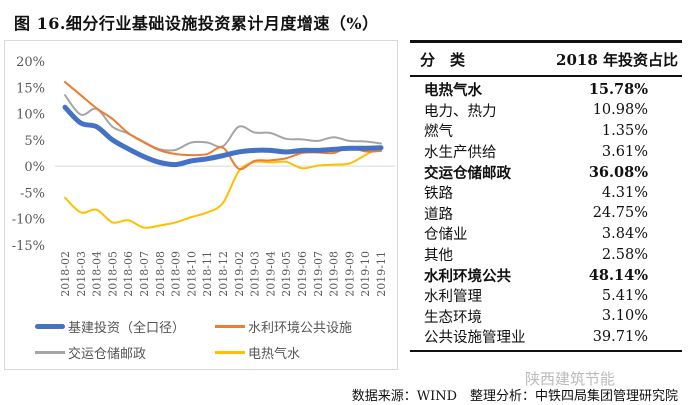 This screenshot has width=688, height=405. What do you see at coordinates (443, 59) in the screenshot?
I see `header-category: 分 类` at bounding box center [443, 59].